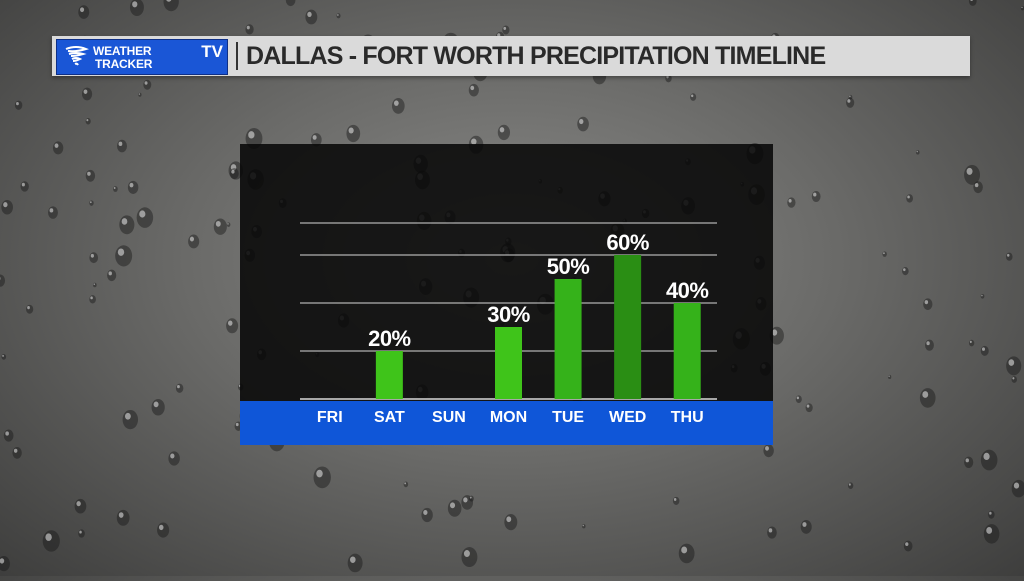 The image size is (1024, 581). Describe the element at coordinates (508, 363) in the screenshot. I see `bar-mon` at that location.